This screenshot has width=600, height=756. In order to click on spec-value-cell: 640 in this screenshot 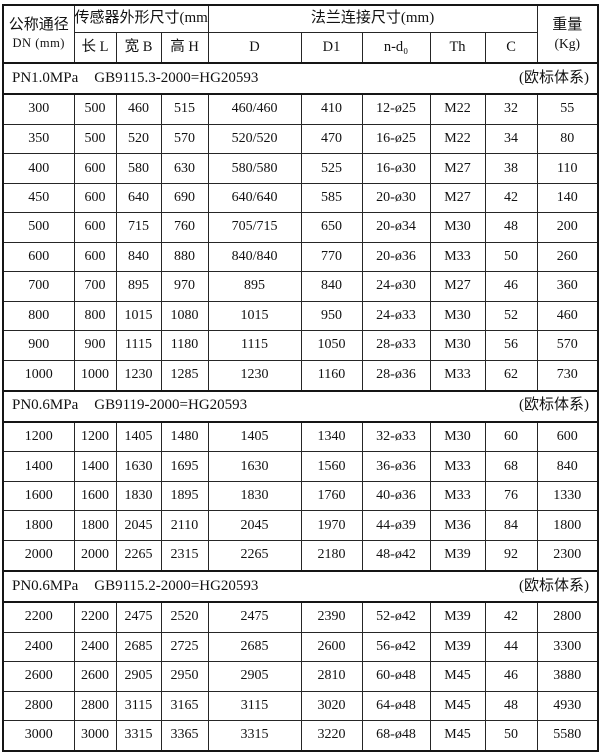, I will do `click(138, 198)`.